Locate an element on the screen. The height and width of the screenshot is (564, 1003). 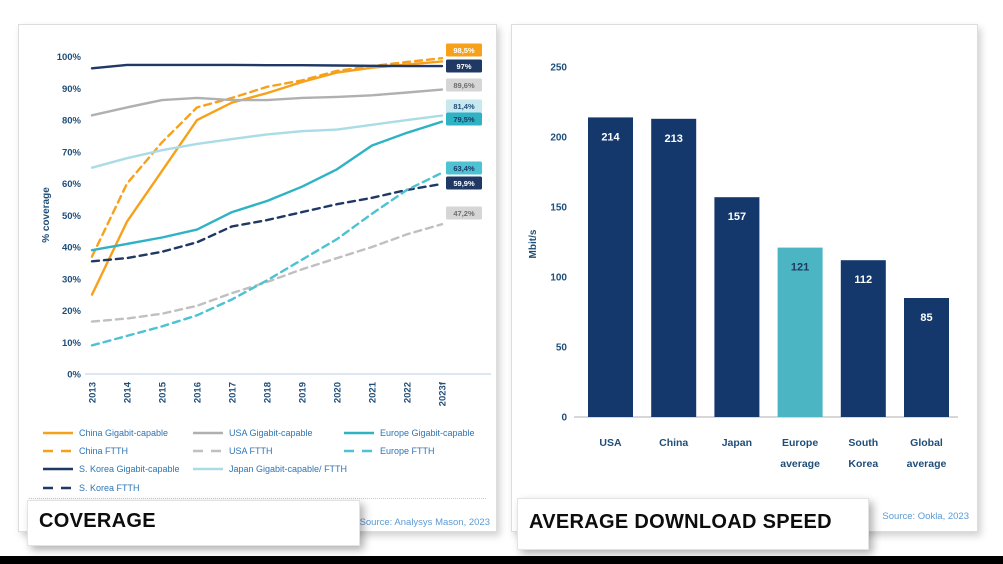
y-tick-label: 30% is located at coordinates (72, 279).